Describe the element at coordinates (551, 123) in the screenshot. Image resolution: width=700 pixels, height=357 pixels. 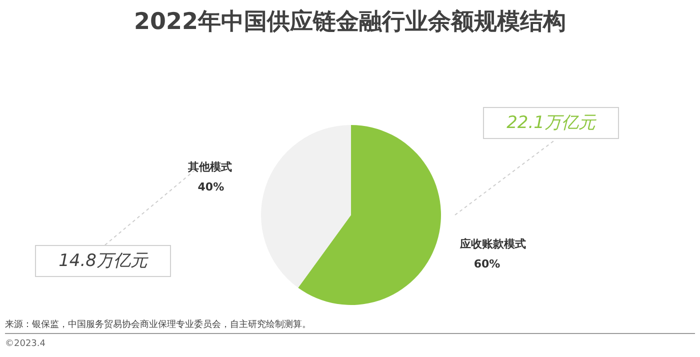
I see `text: 22.1万亿元` at that location.